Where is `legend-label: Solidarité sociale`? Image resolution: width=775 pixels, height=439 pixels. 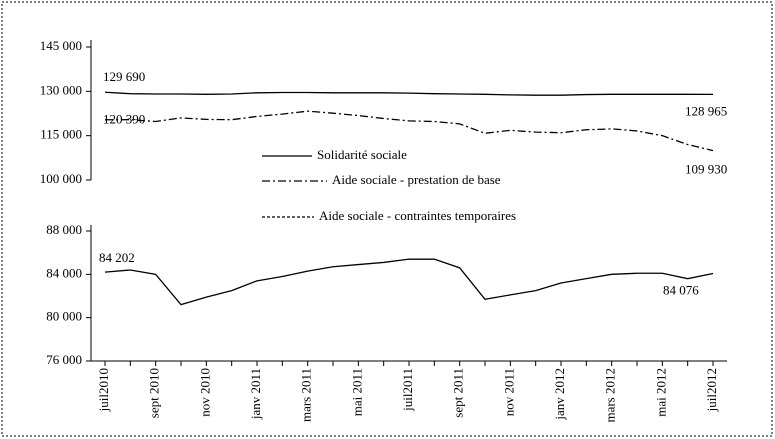 legend-label: Solidarité sociale is located at coordinates (362, 154).